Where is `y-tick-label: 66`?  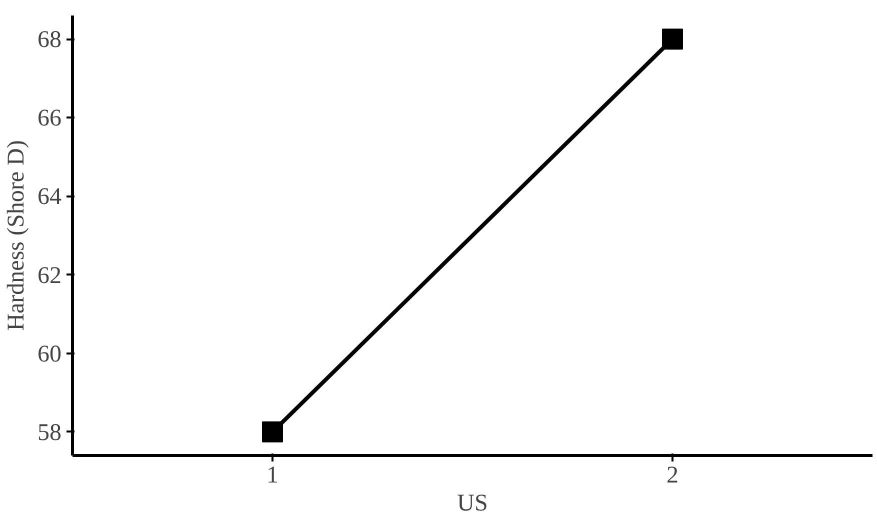 y-tick-label: 66 is located at coordinates (50, 119).